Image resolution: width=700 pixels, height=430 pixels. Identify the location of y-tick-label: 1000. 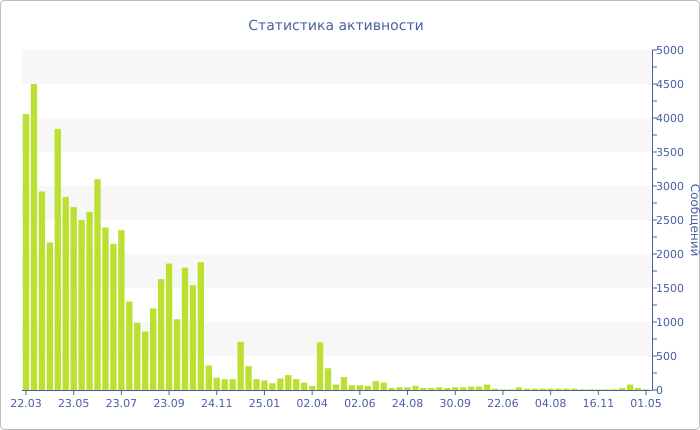
(670, 322).